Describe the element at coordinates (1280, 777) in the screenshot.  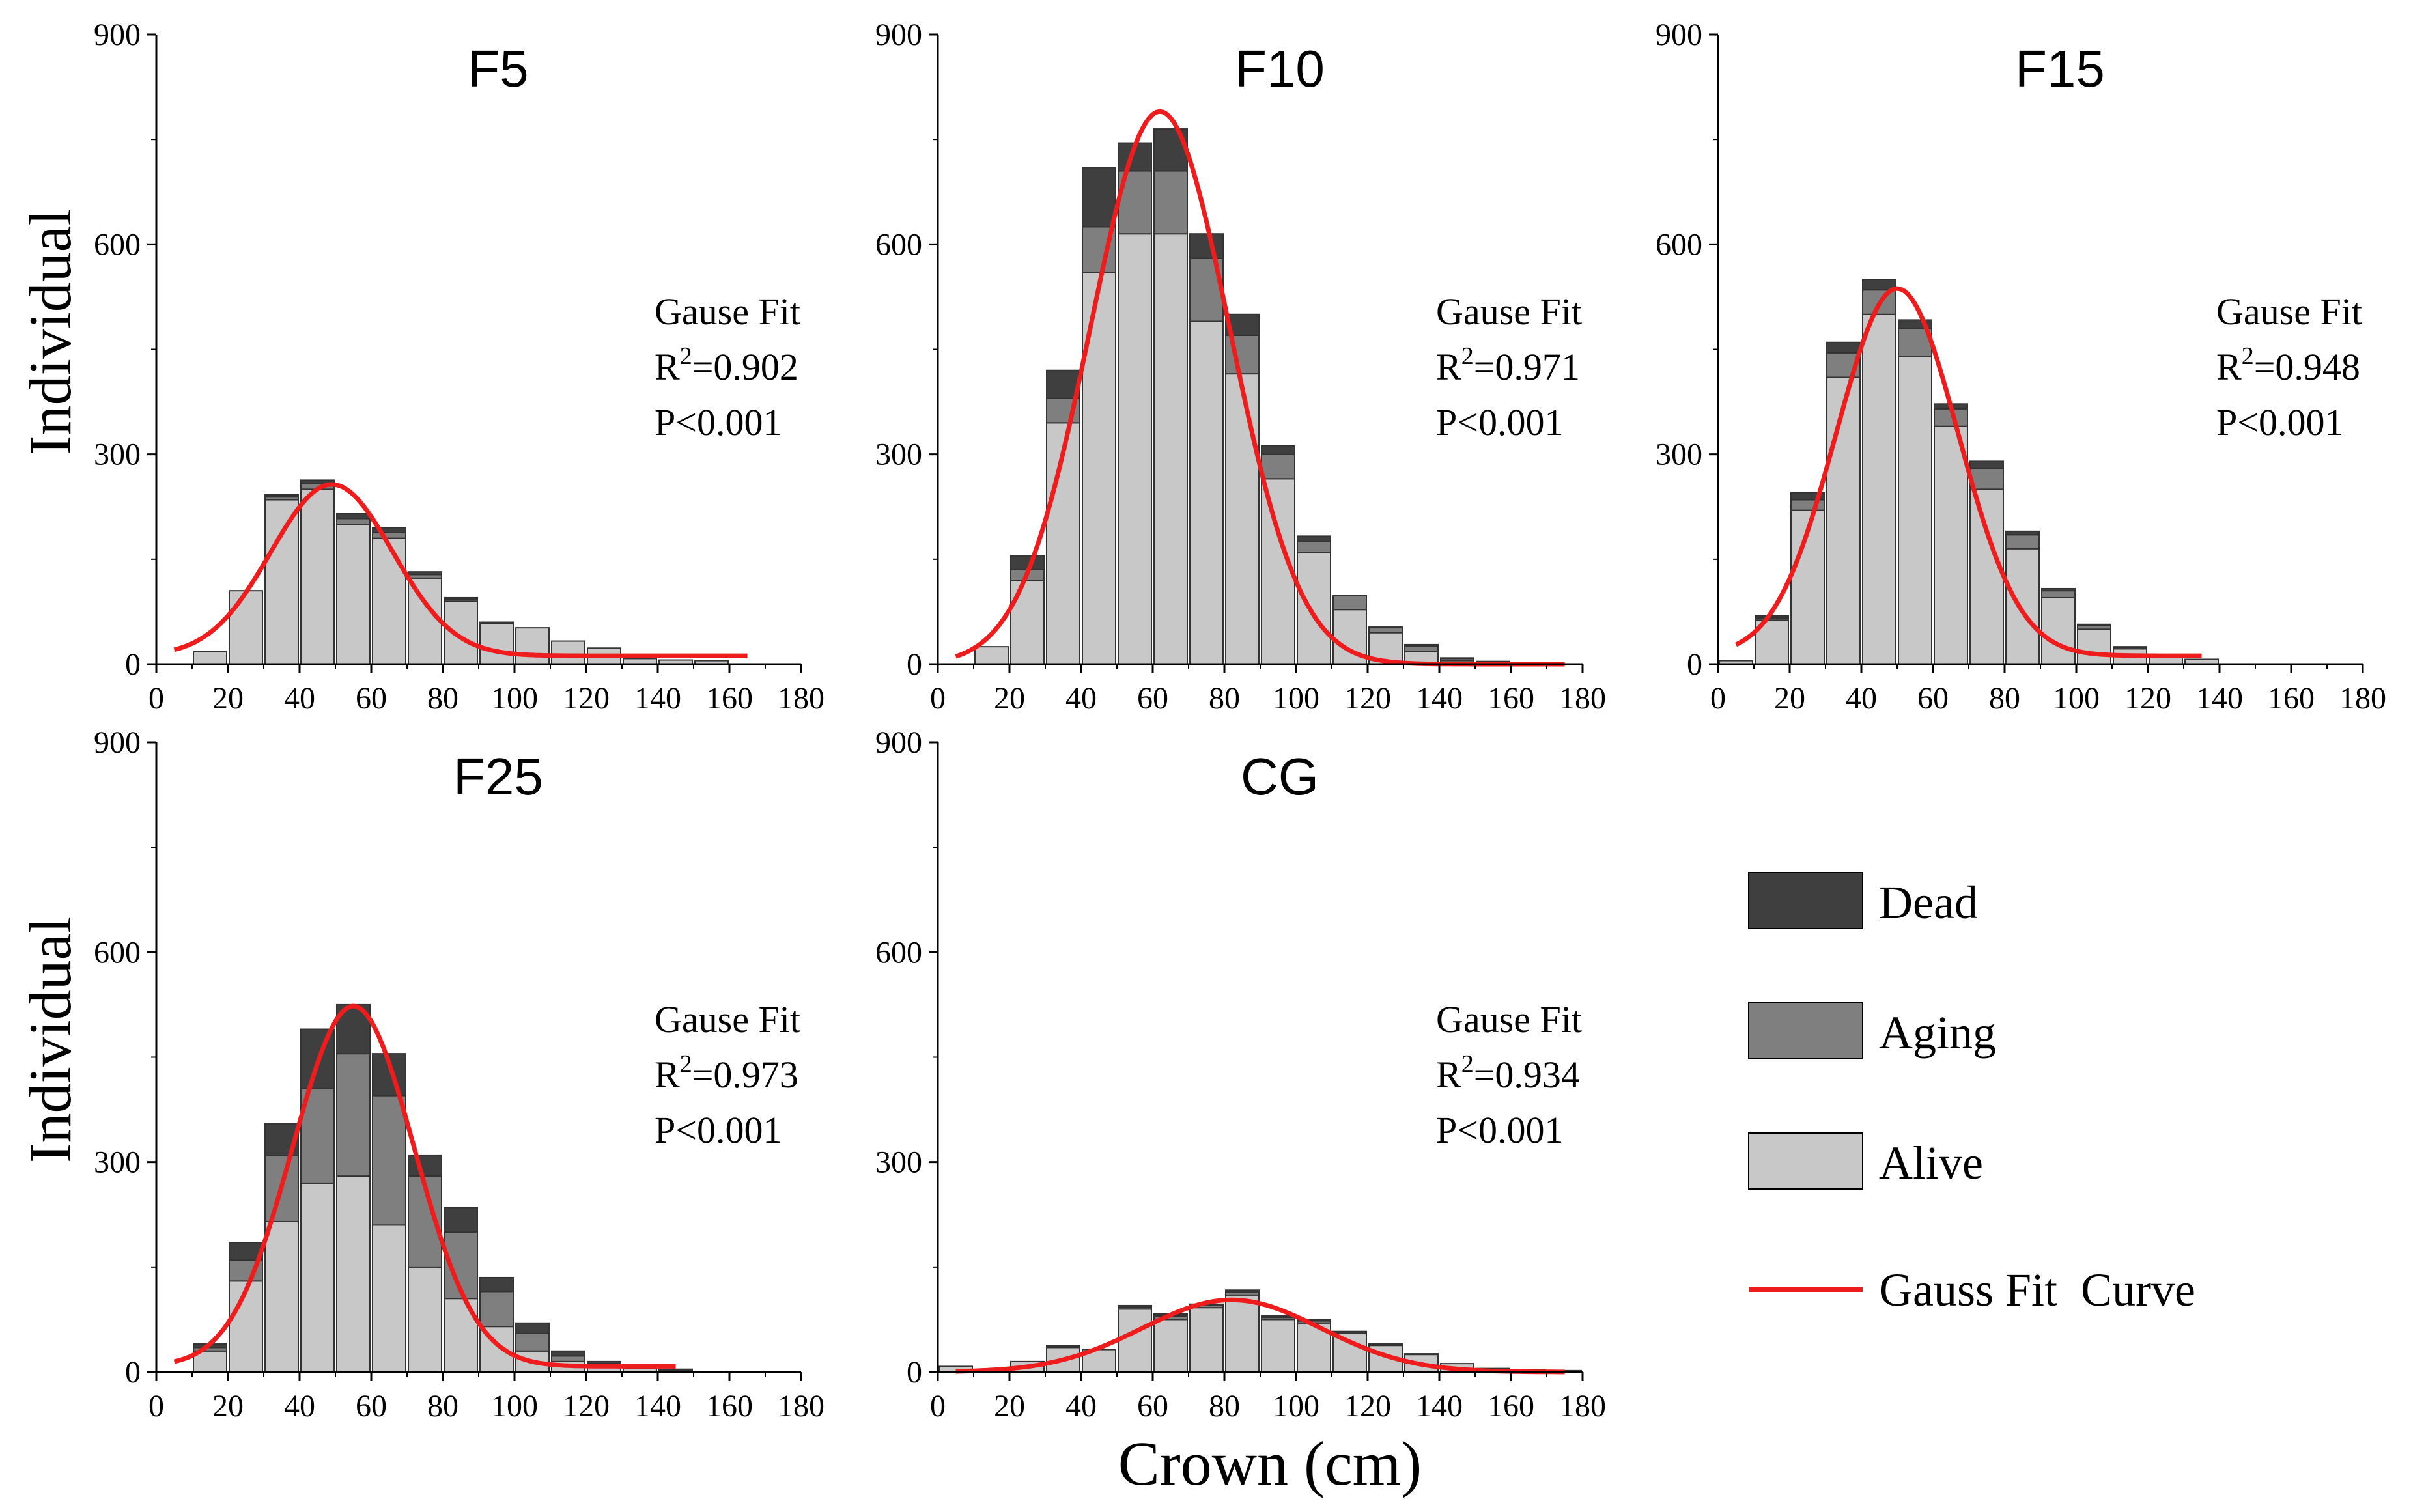
I see `panel-title: CG` at that location.